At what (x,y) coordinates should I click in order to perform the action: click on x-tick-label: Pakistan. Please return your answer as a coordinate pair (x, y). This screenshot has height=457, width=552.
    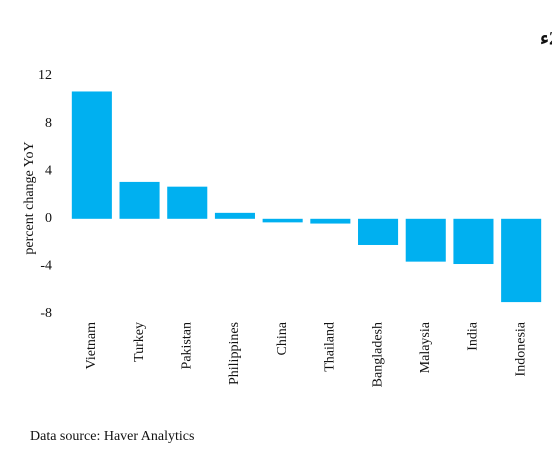
    Looking at the image, I should click on (186, 345).